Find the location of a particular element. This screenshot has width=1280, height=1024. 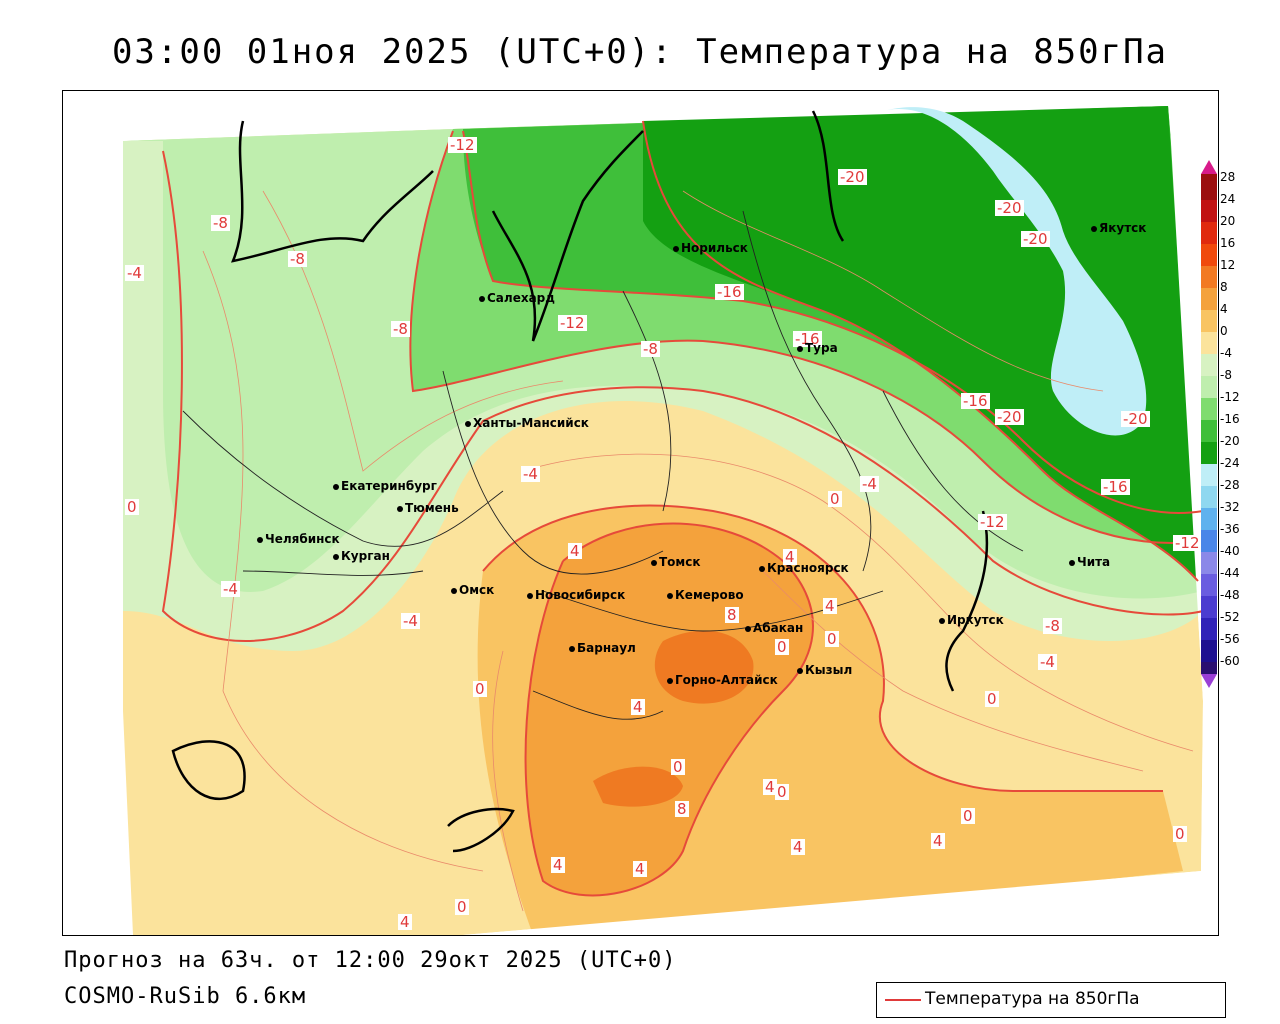

contour-label: 8 is located at coordinates (732, 615).